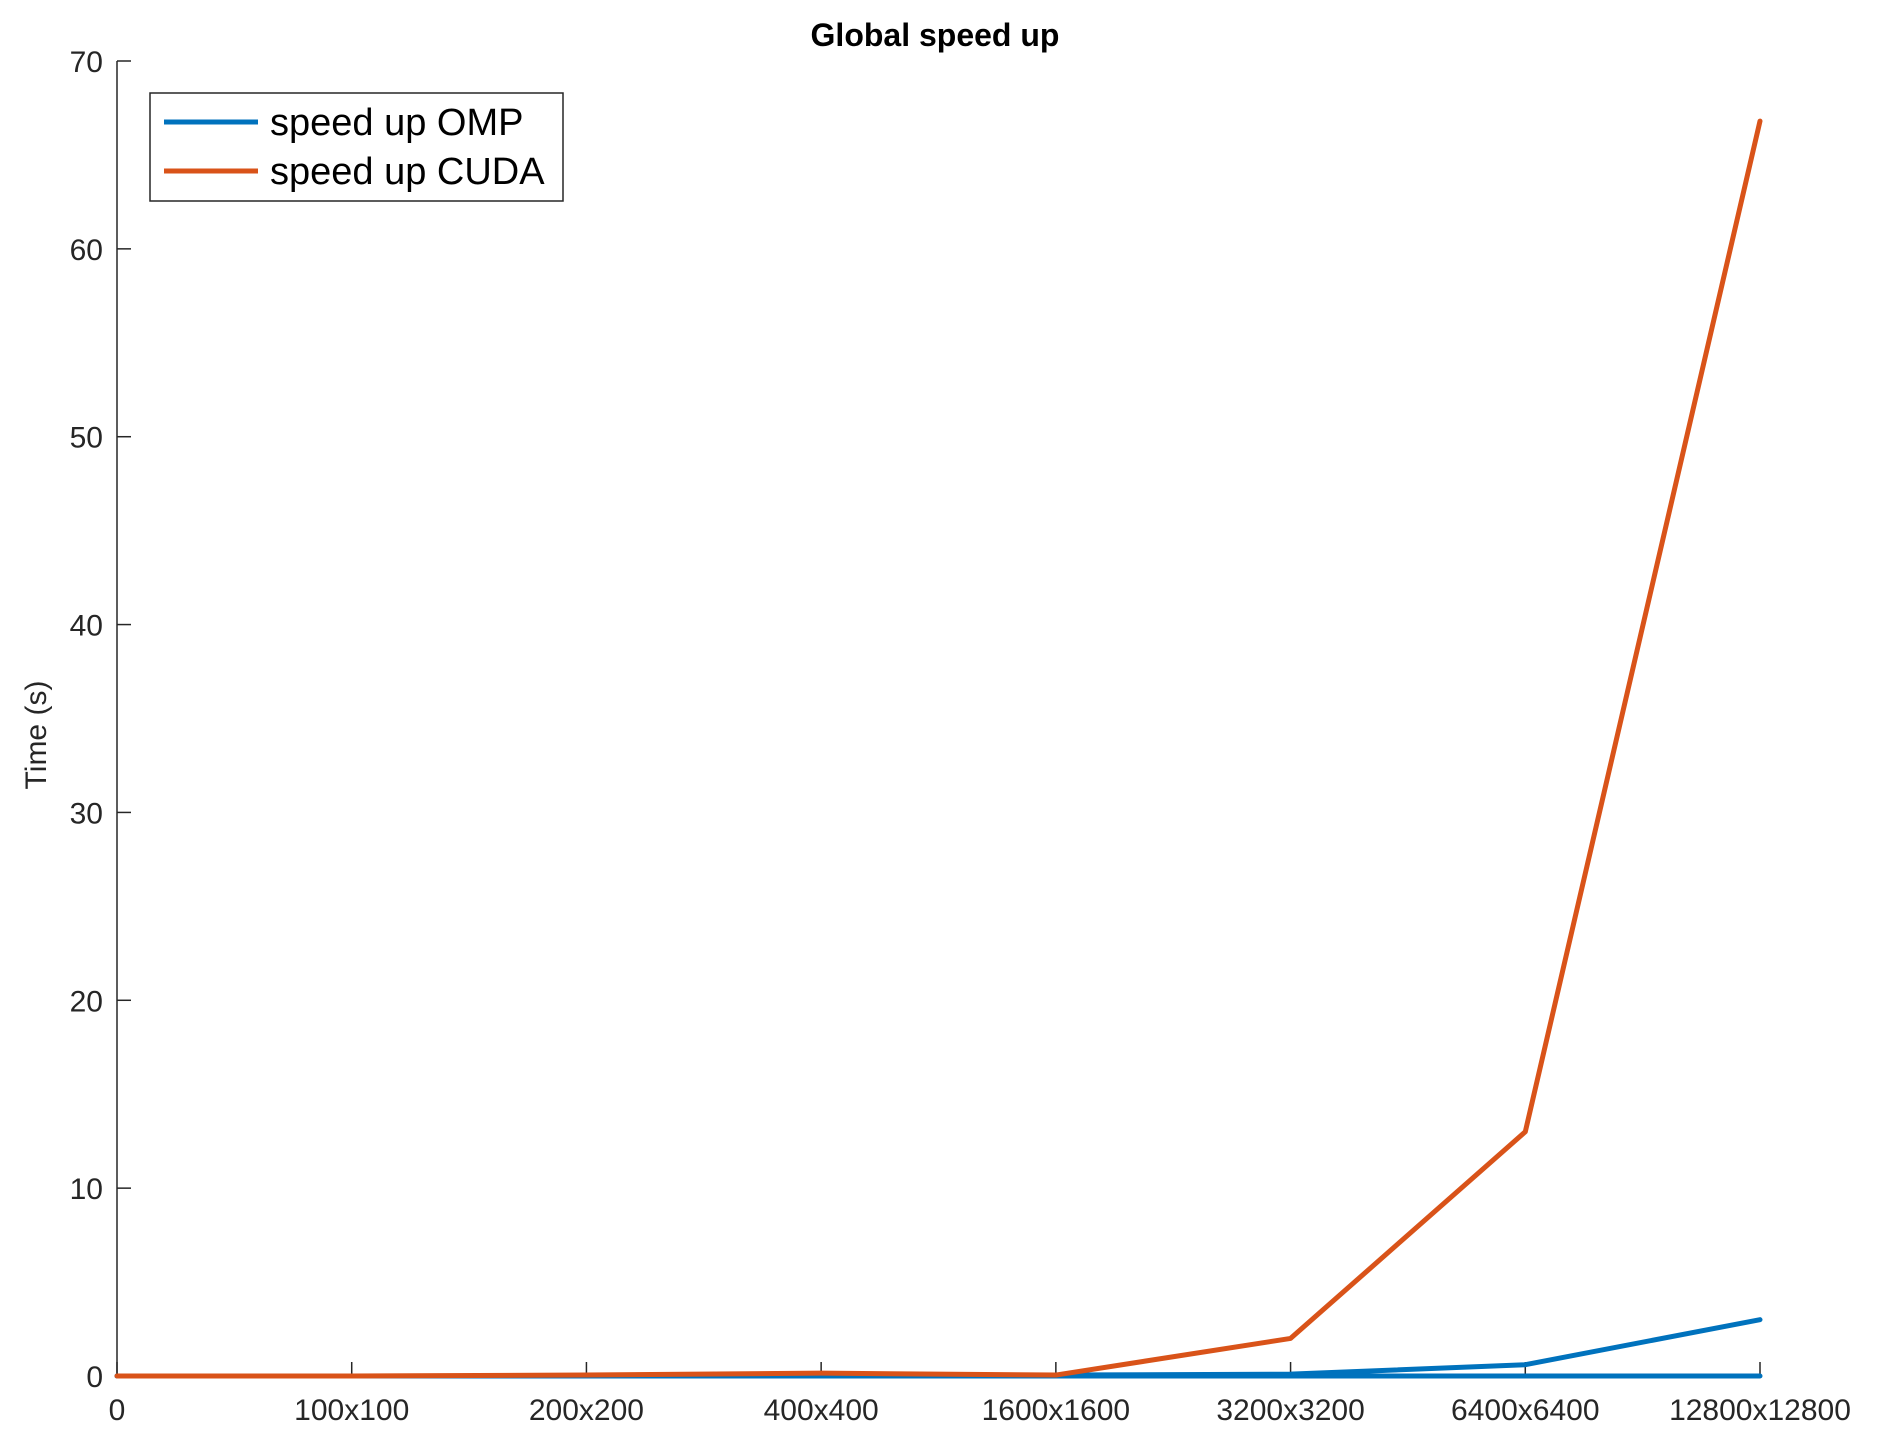  Describe the element at coordinates (938, 1348) in the screenshot. I see `series-line-speed-up-omp` at that location.